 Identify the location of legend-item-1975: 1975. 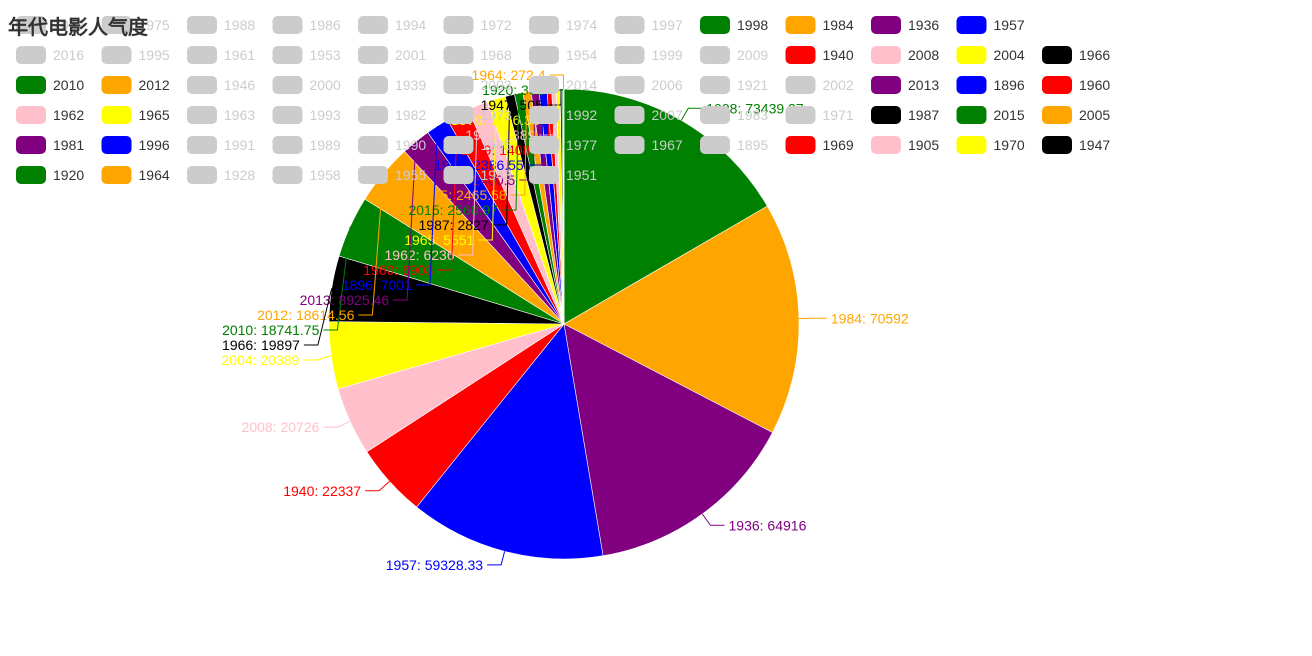
(135, 25).